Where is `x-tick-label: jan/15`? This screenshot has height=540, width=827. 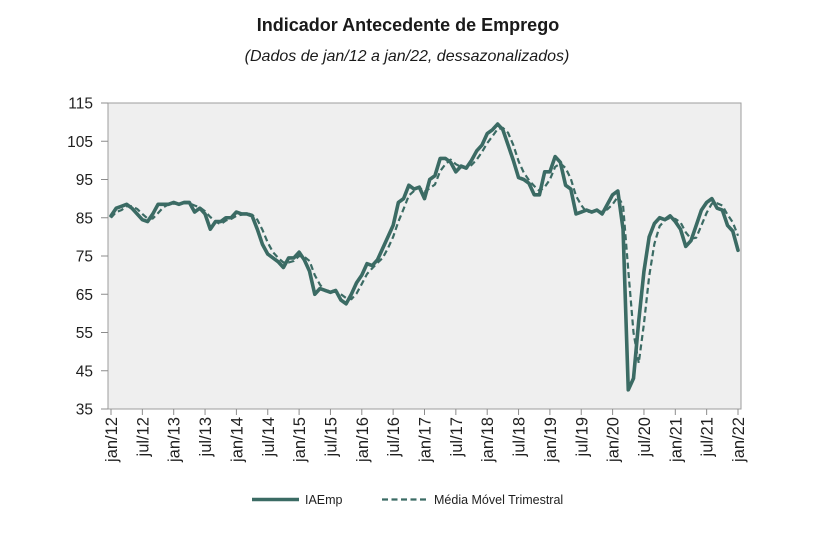 x-tick-label: jan/15 is located at coordinates (300, 440).